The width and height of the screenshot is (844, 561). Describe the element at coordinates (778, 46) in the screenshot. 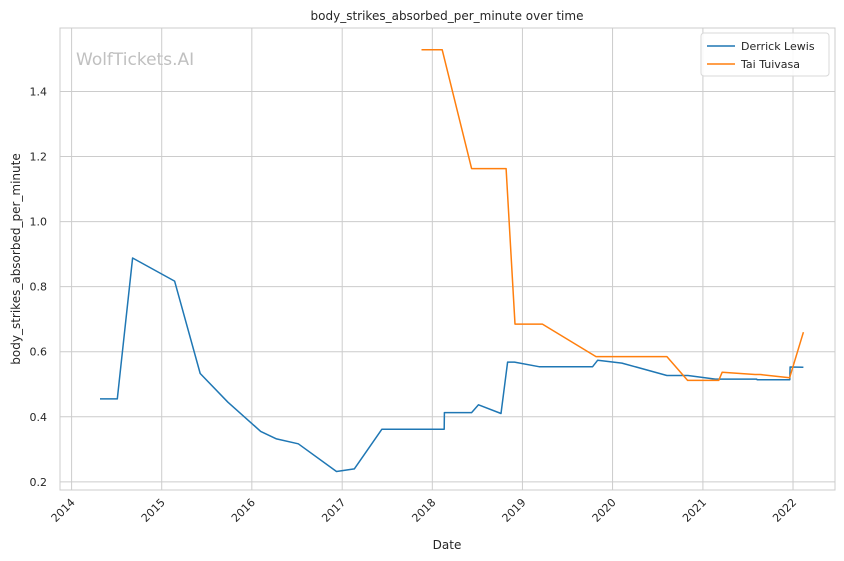

I see `legend-label: Derrick Lewis` at that location.